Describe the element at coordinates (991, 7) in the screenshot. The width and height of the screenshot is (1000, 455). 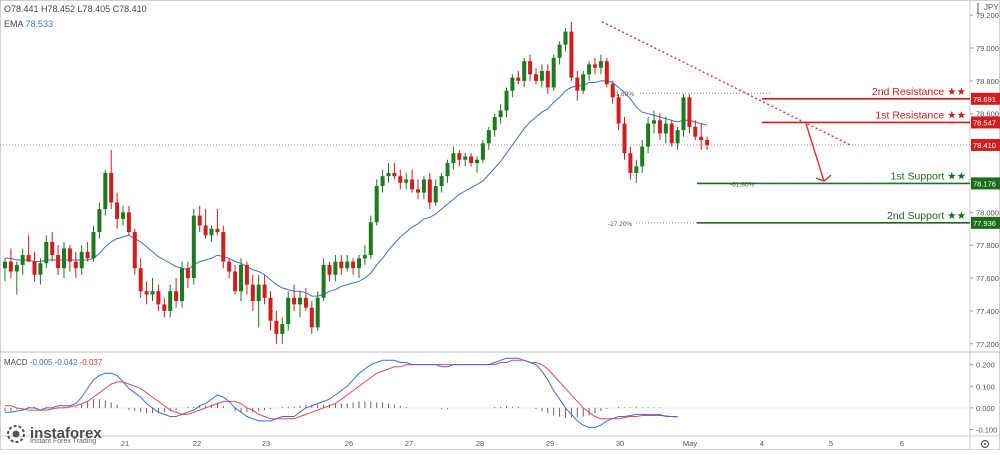
I see `currency-label: JPY` at that location.